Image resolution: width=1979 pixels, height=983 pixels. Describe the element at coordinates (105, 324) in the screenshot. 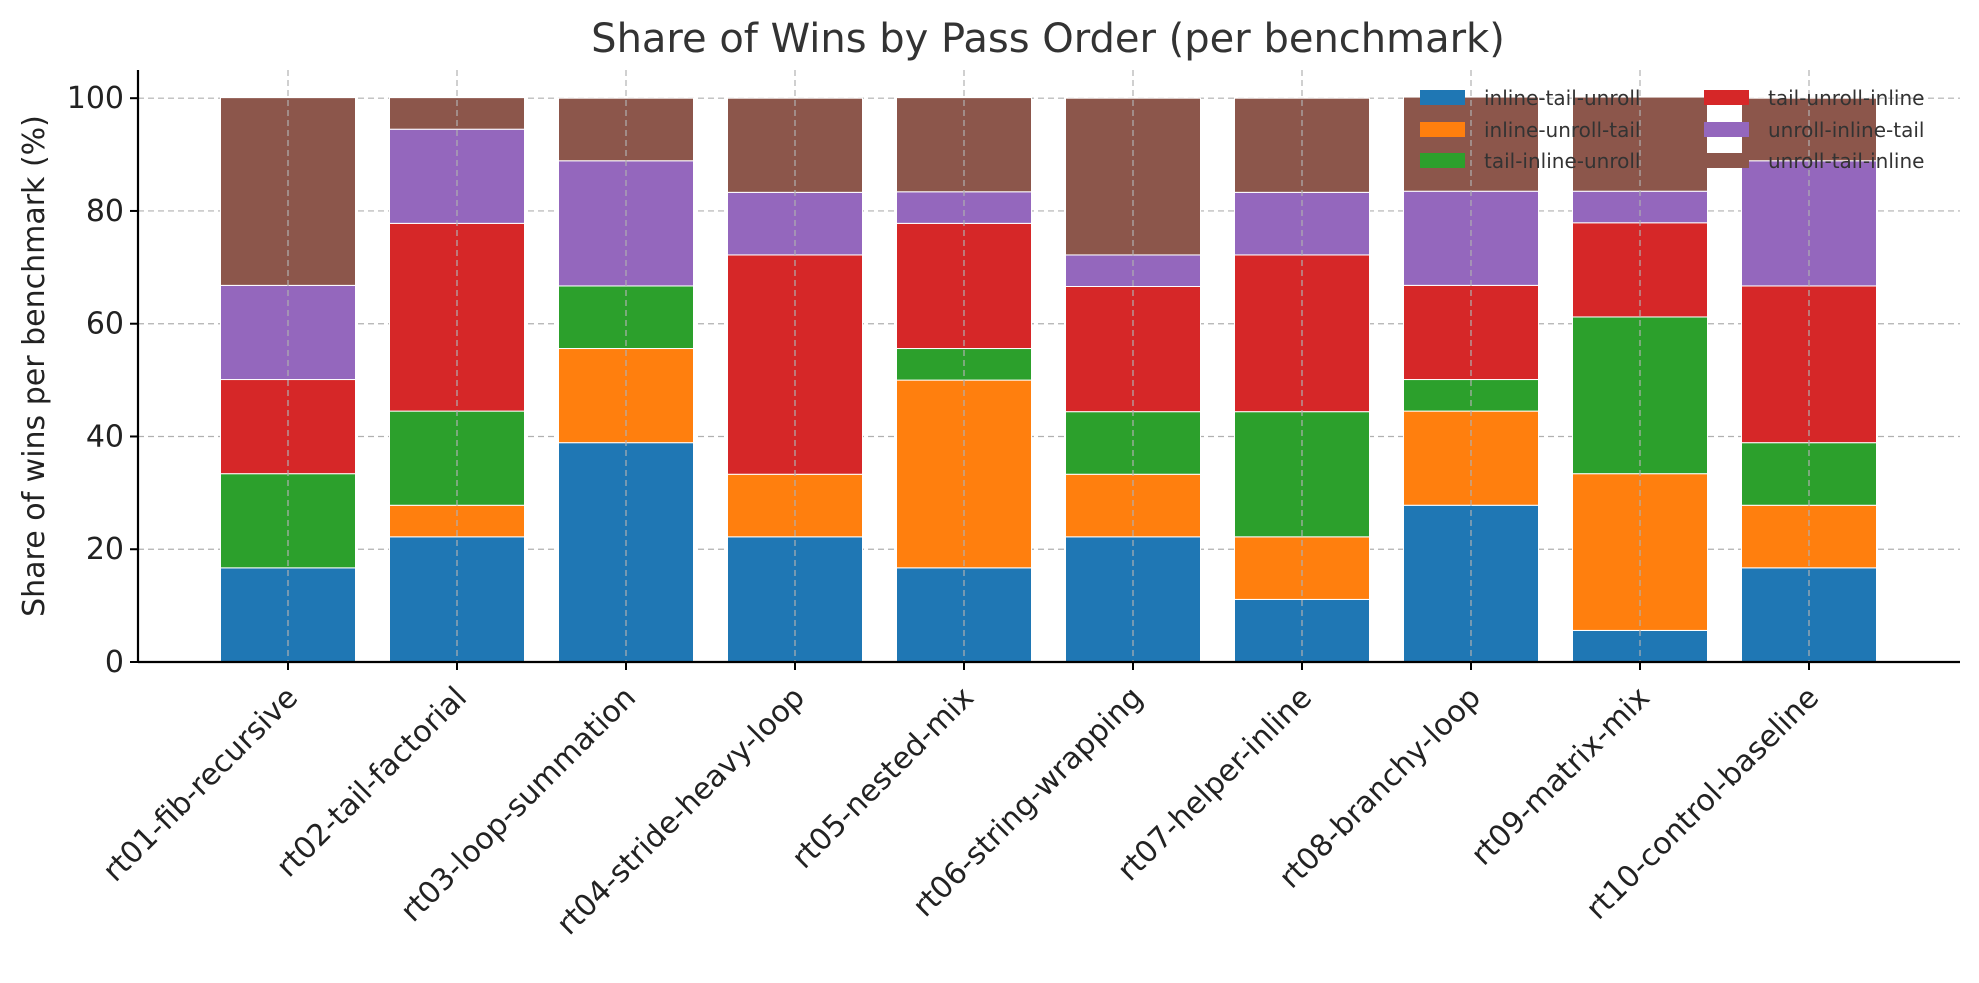

I see `y-tick-label: 60` at that location.